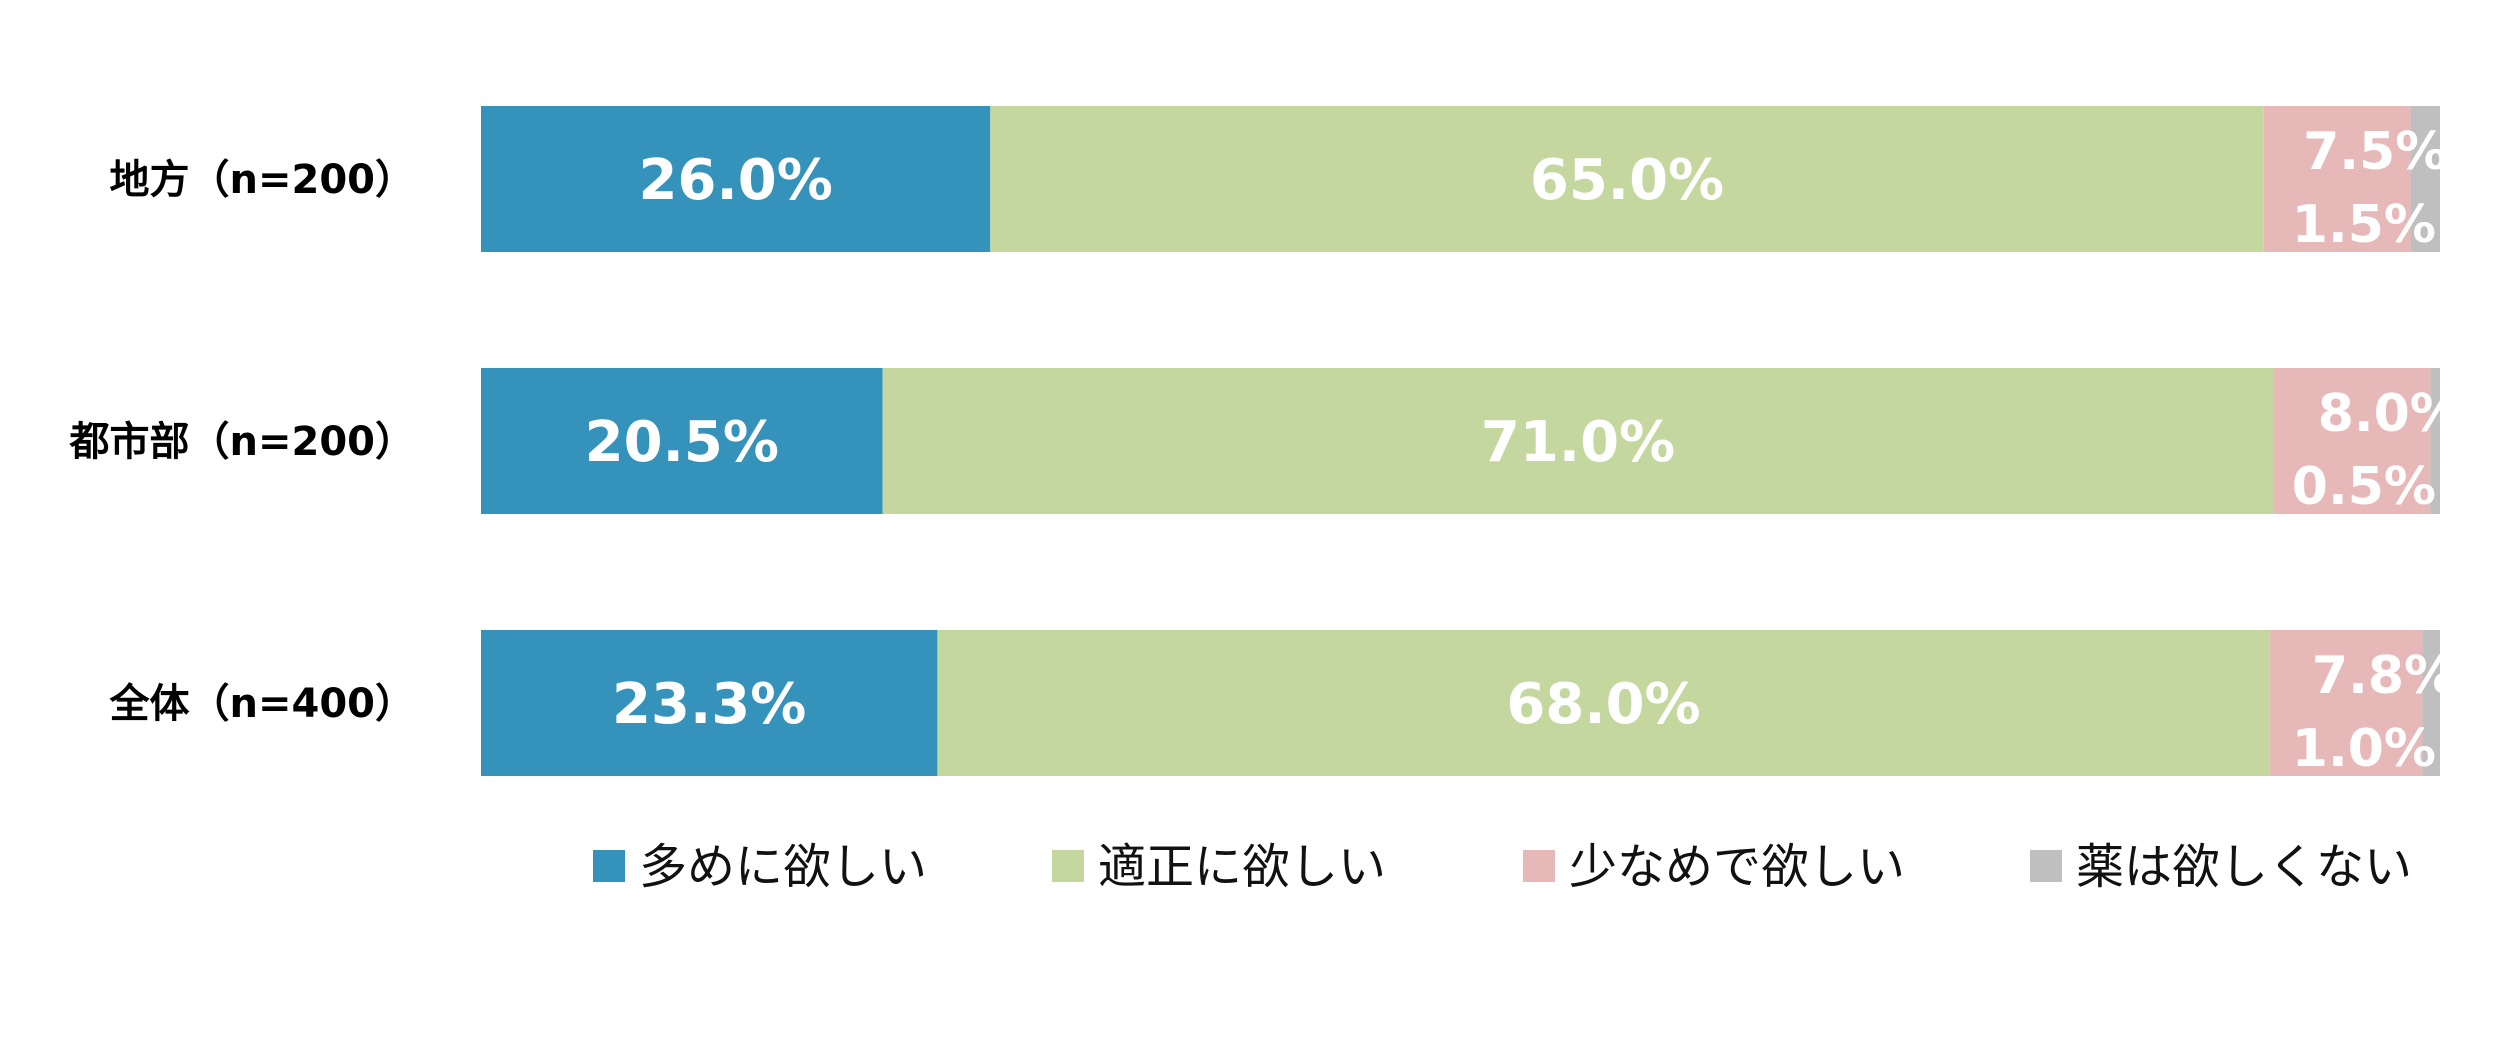 The image size is (2500, 1047). I want to click on data-label: 20.5%, so click(682, 442).